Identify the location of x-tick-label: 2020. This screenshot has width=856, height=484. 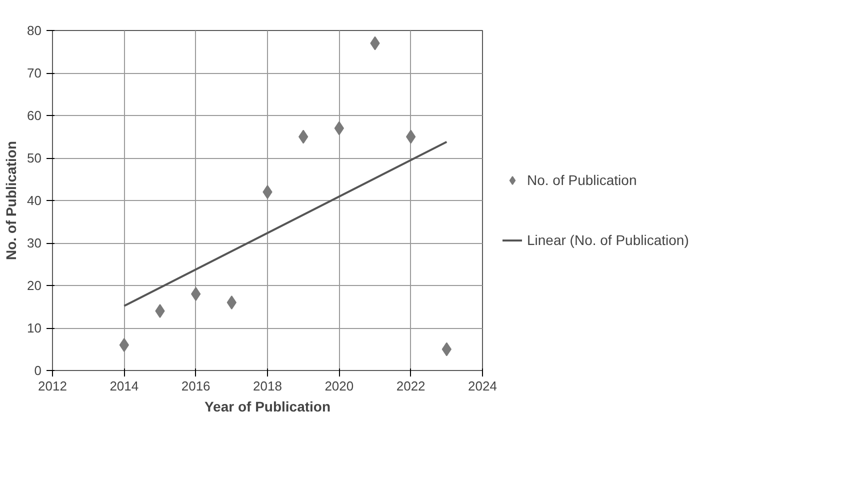
(339, 386).